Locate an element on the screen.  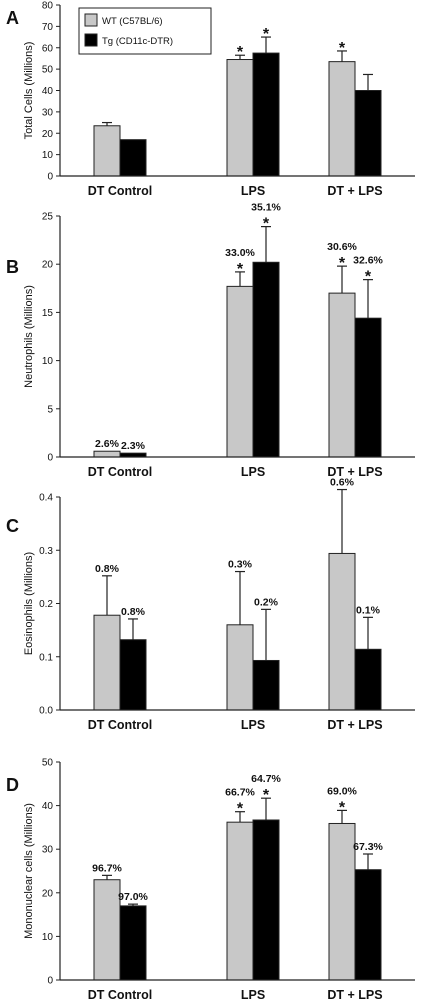
bar-value-label: 64.7% is located at coordinates (266, 779).